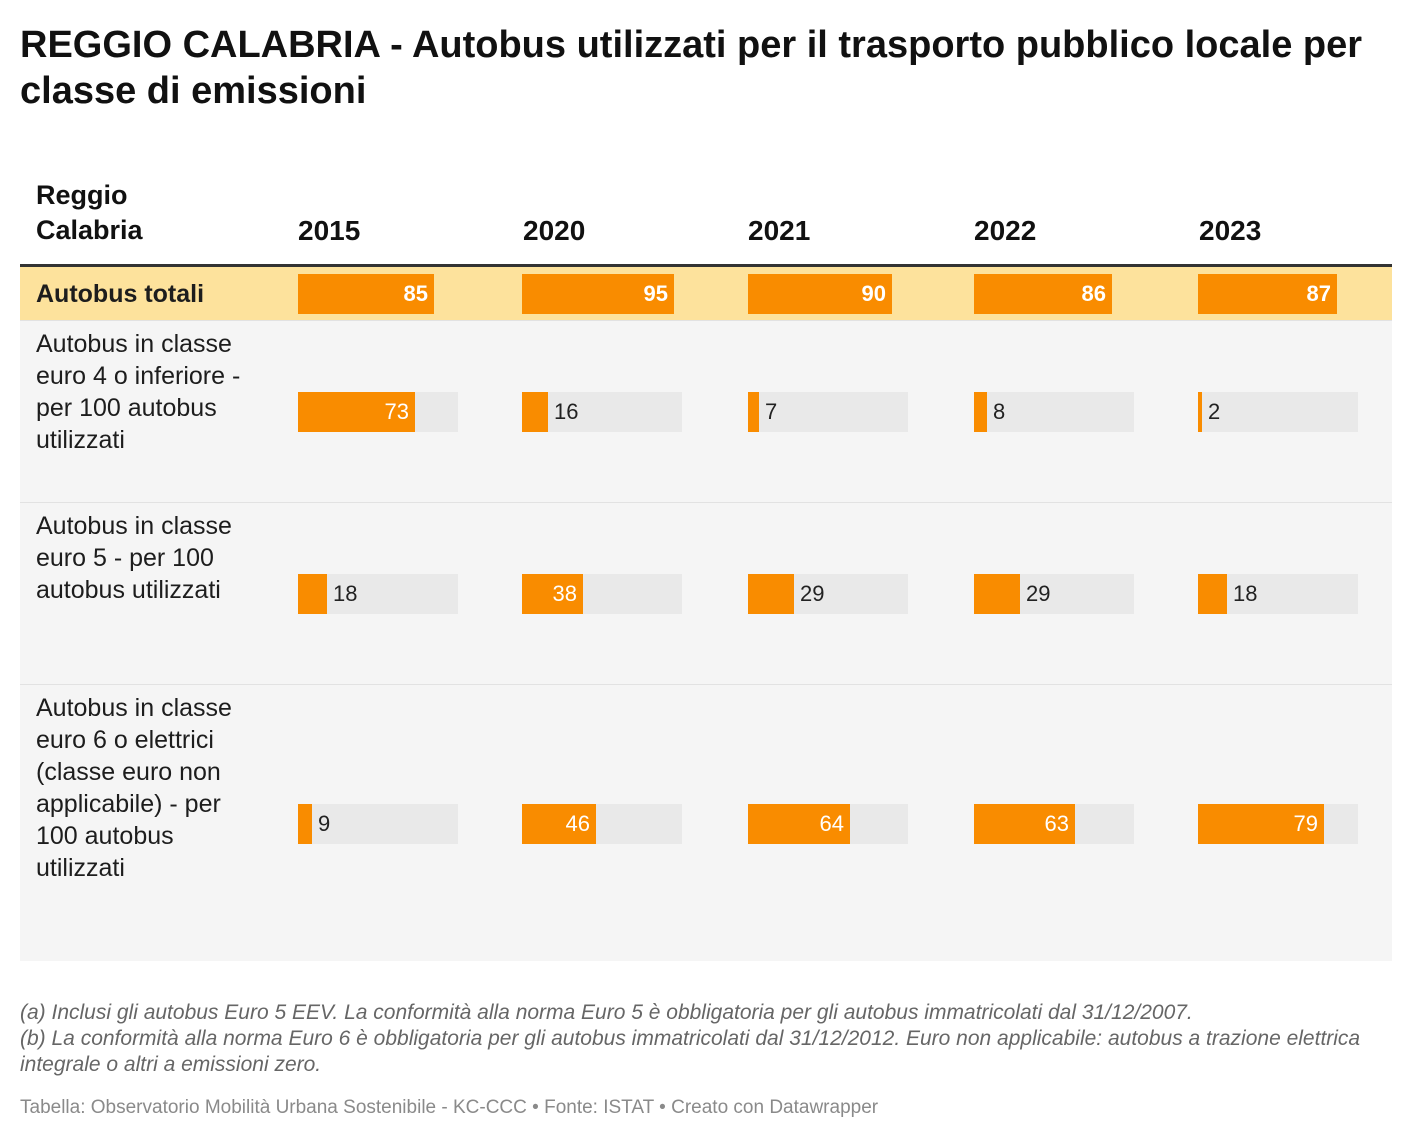 The width and height of the screenshot is (1412, 1142). Describe the element at coordinates (415, 293) in the screenshot. I see `bar-value-label: 85` at that location.